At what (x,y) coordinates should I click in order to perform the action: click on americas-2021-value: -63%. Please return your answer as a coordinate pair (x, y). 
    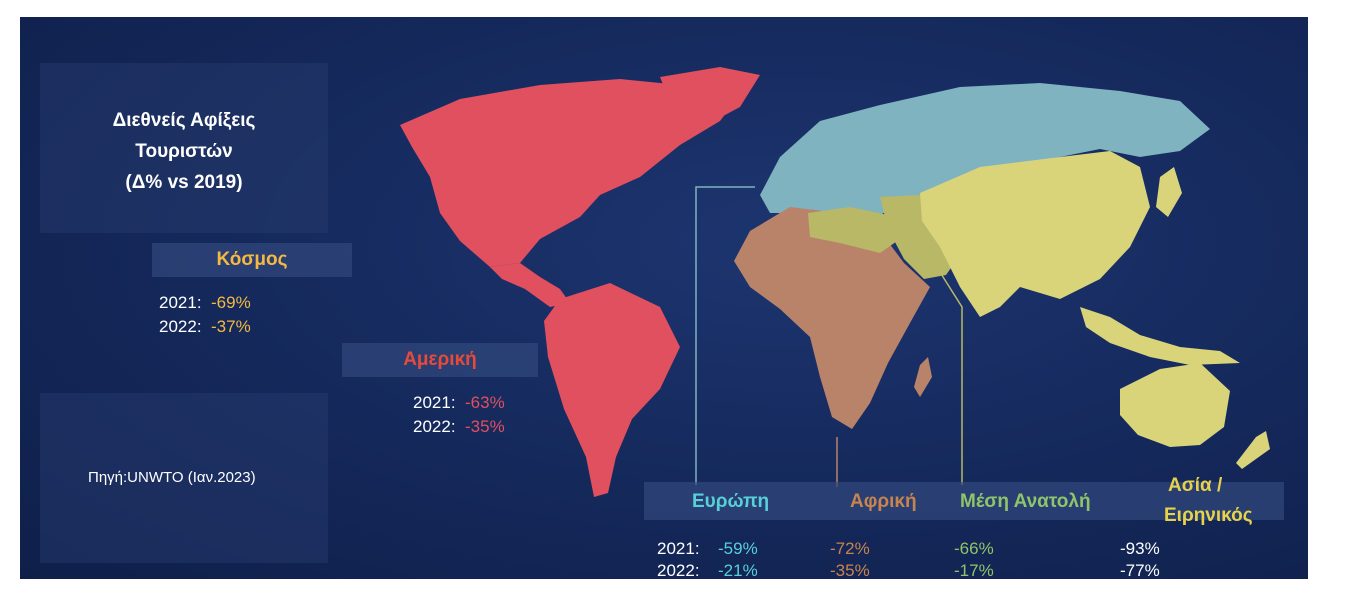
    Looking at the image, I should click on (485, 402).